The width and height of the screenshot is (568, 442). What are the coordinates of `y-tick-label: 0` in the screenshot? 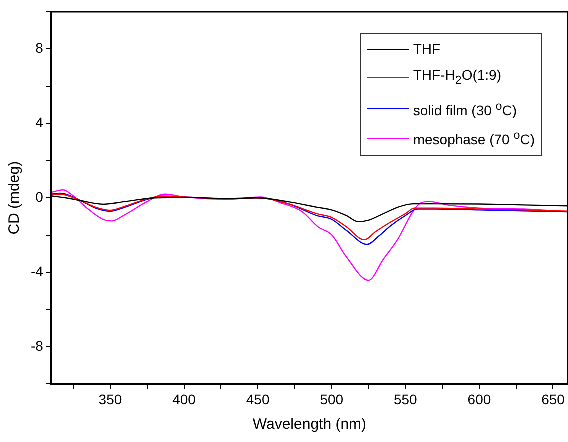 It's located at (40, 196).